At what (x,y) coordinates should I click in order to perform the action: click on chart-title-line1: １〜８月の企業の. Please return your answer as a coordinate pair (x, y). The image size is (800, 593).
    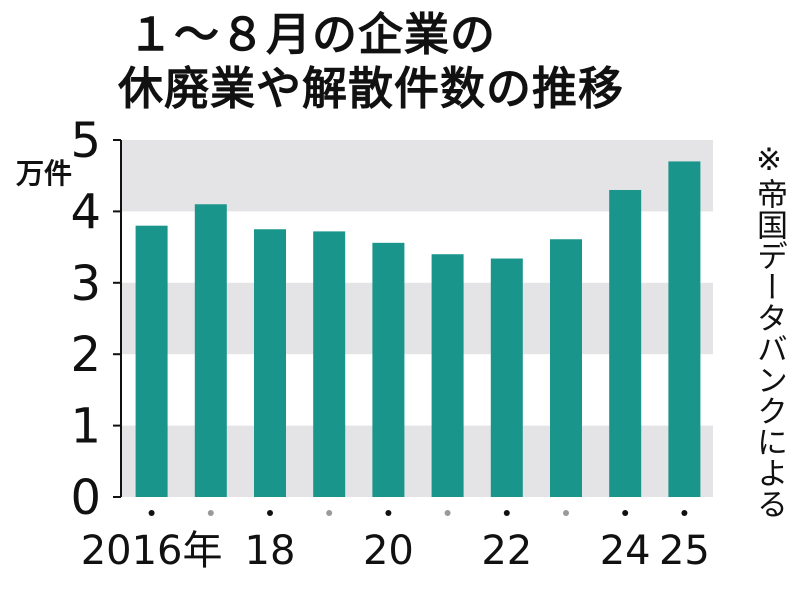
    Looking at the image, I should click on (312, 34).